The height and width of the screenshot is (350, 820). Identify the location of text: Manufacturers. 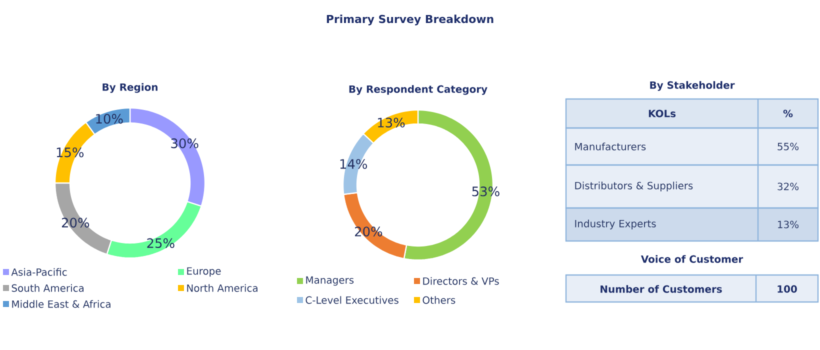
(610, 146).